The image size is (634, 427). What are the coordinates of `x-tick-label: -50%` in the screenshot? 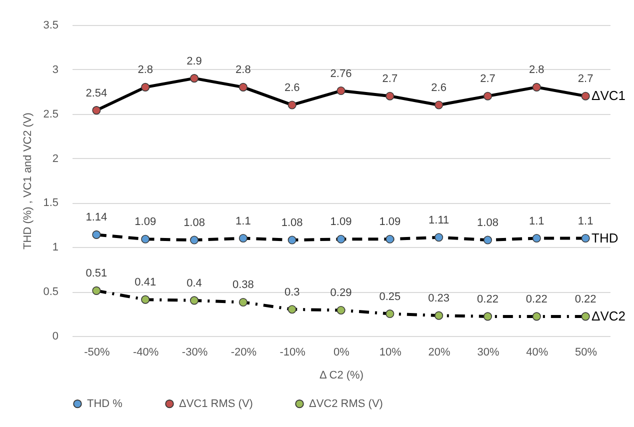 It's located at (97, 352).